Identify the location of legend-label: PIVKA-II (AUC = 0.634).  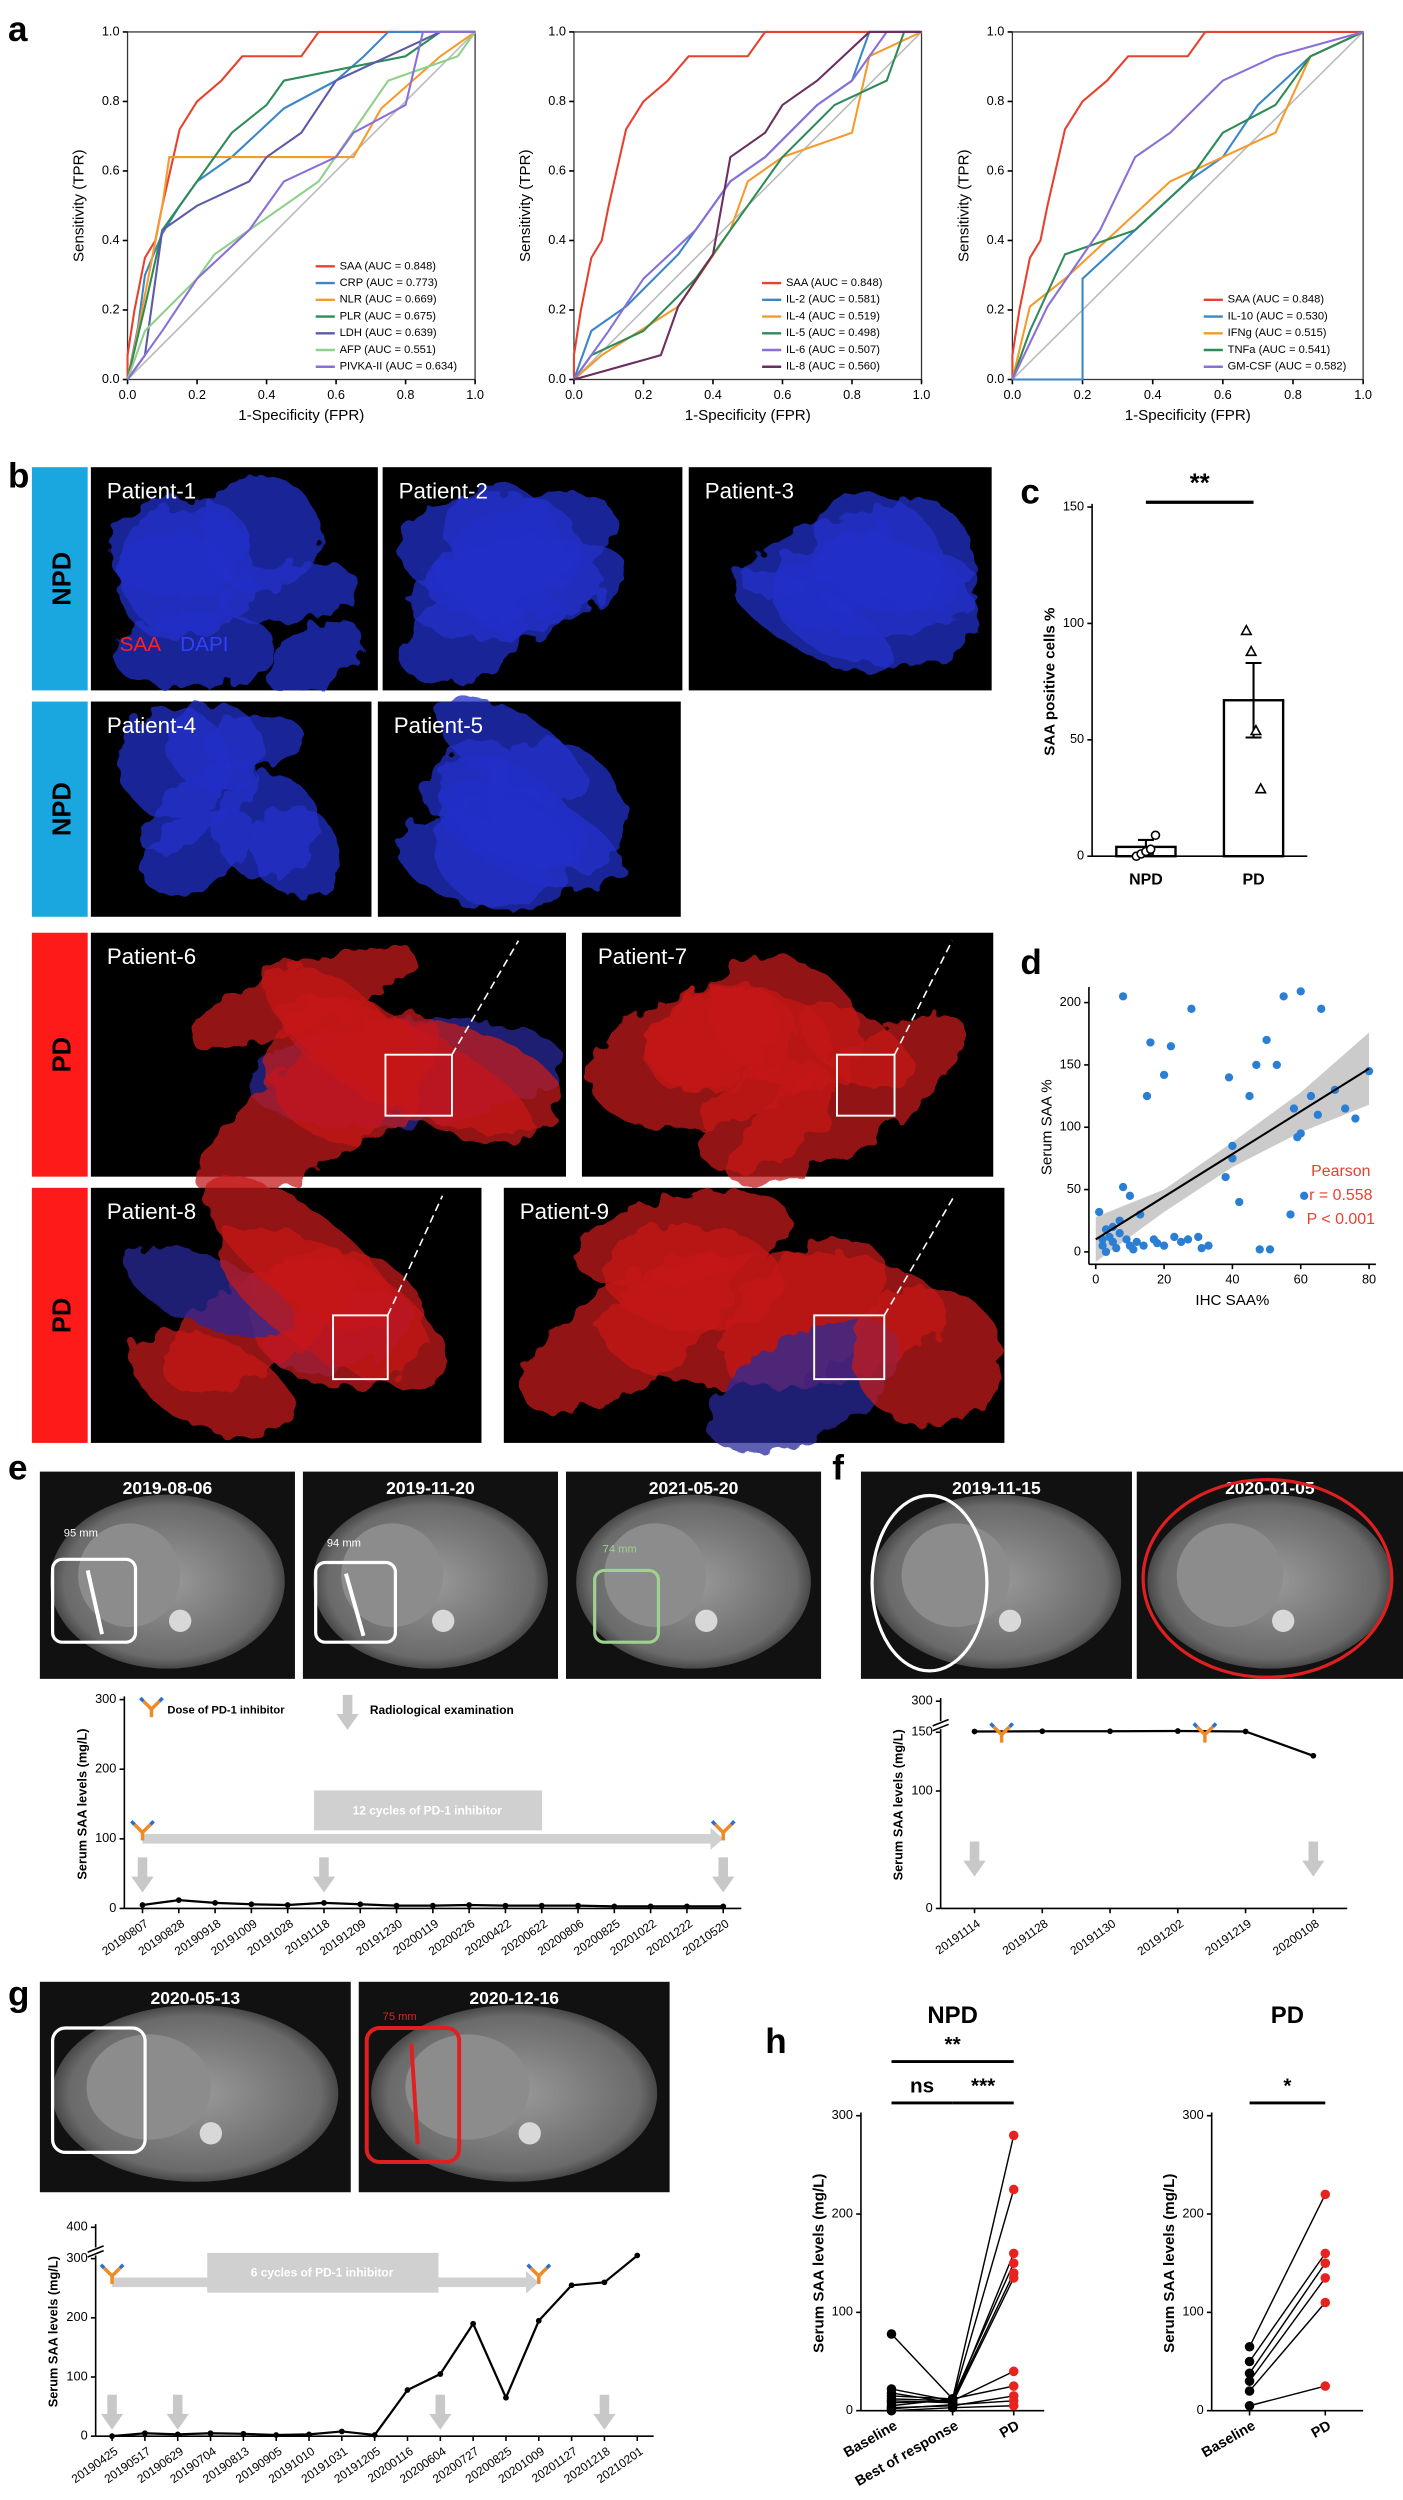
(399, 367).